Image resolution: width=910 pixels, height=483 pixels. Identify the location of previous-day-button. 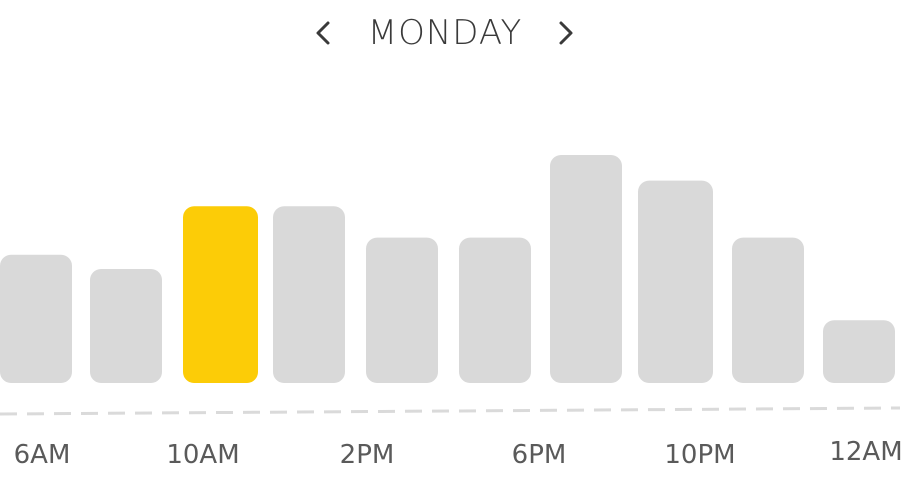
(323, 33).